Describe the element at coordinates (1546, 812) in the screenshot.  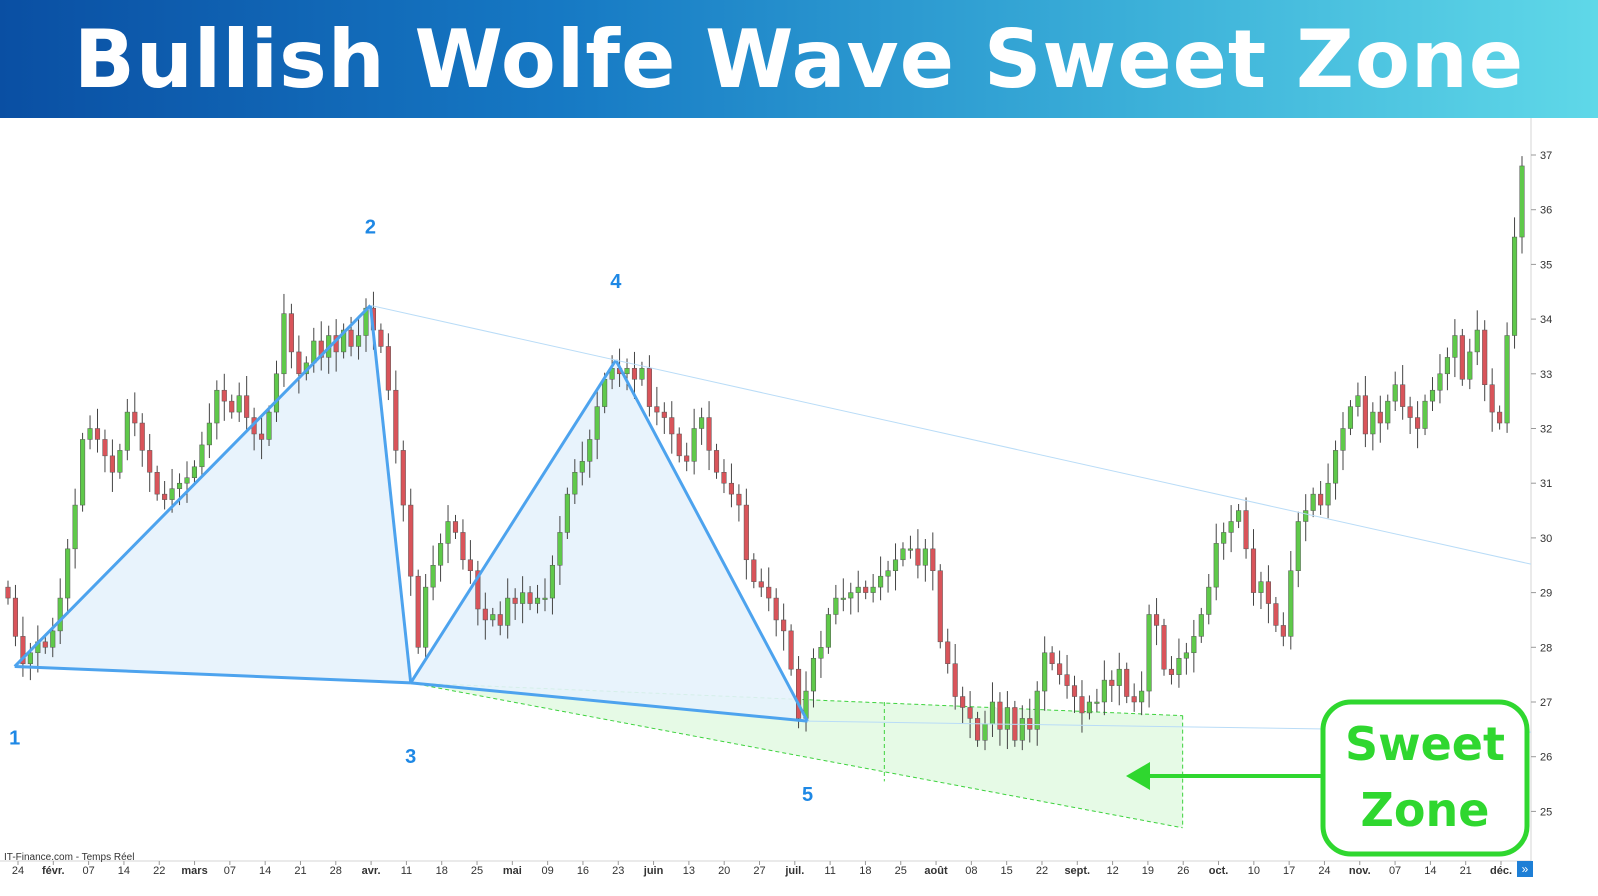
I see `y-tick-label: 25` at that location.